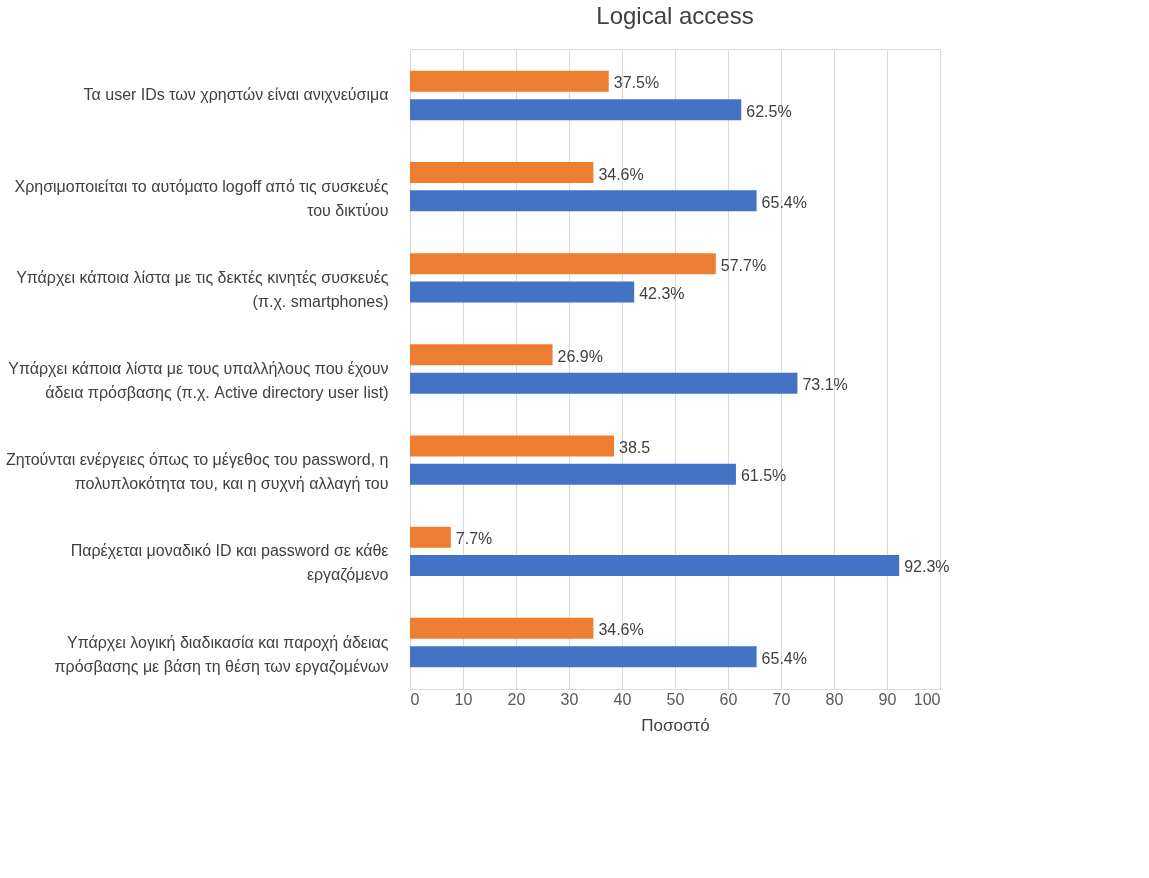 Image resolution: width=1149 pixels, height=878 pixels. Describe the element at coordinates (201, 198) in the screenshot. I see `y-tick-label: Χρησιμοποιείται το αυτόματο logoff από τις συσκευές του δικτύου` at that location.